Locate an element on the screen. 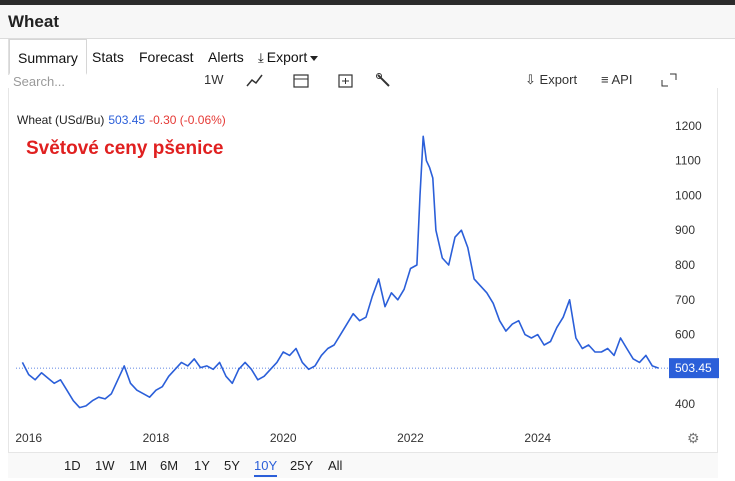  tab-summary-label: Summary is located at coordinates (48, 58).